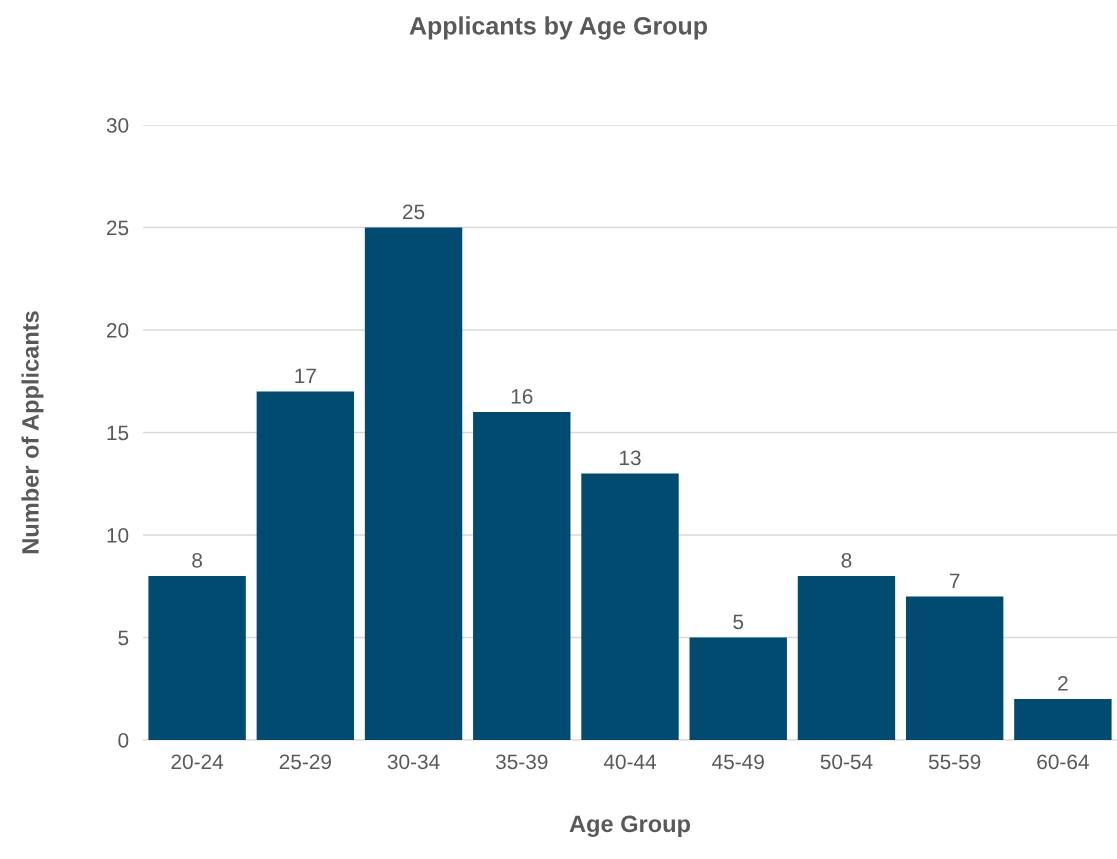 The height and width of the screenshot is (859, 1117). I want to click on y-tick-label: 30, so click(117, 125).